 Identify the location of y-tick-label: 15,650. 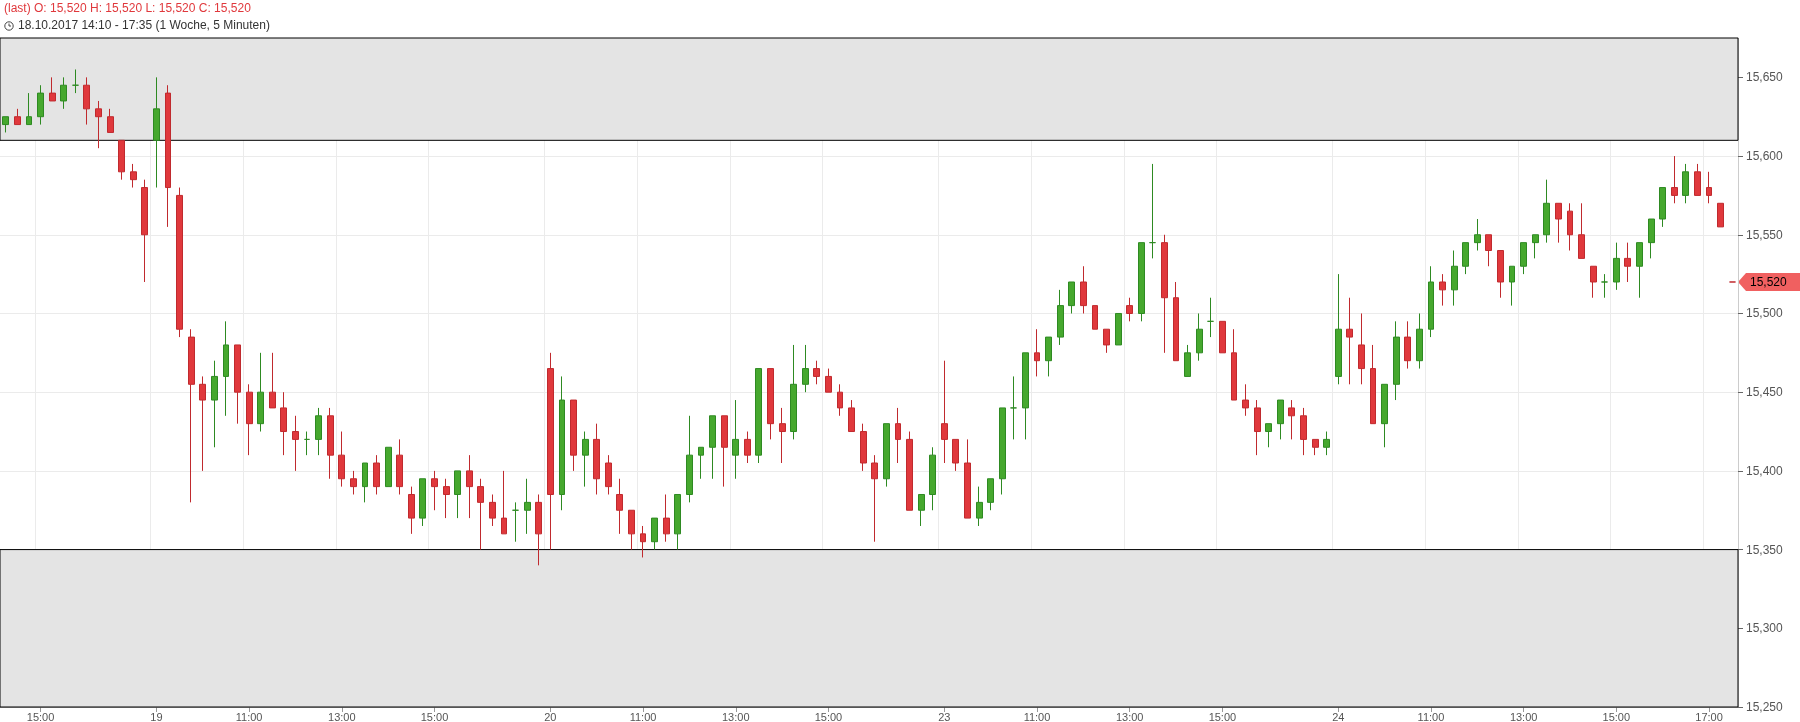
(1765, 77).